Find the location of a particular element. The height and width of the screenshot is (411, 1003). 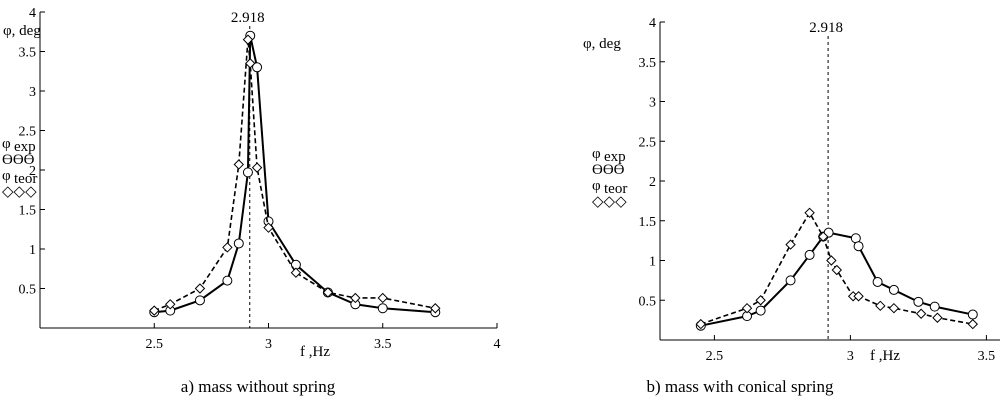

x-tick-label: 4 is located at coordinates (497, 344).